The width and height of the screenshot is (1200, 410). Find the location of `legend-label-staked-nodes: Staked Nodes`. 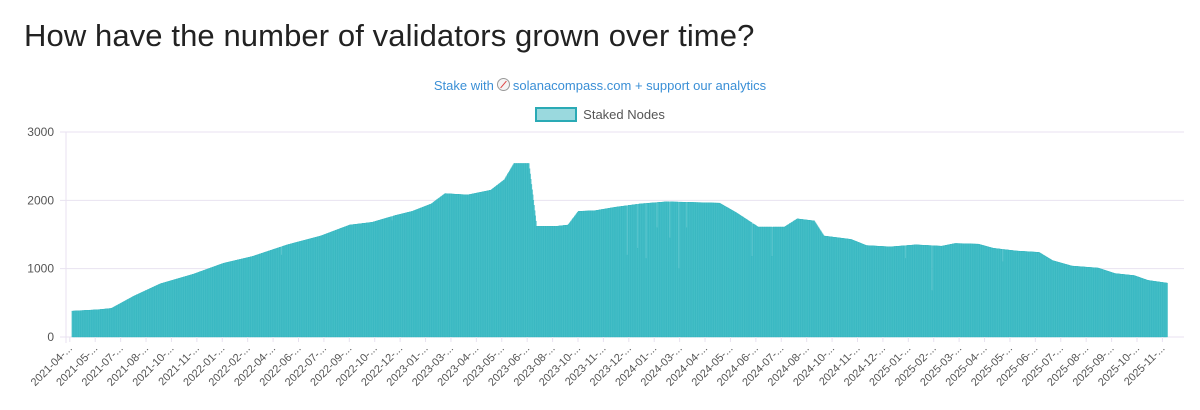

legend-label-staked-nodes: Staked Nodes is located at coordinates (624, 114).